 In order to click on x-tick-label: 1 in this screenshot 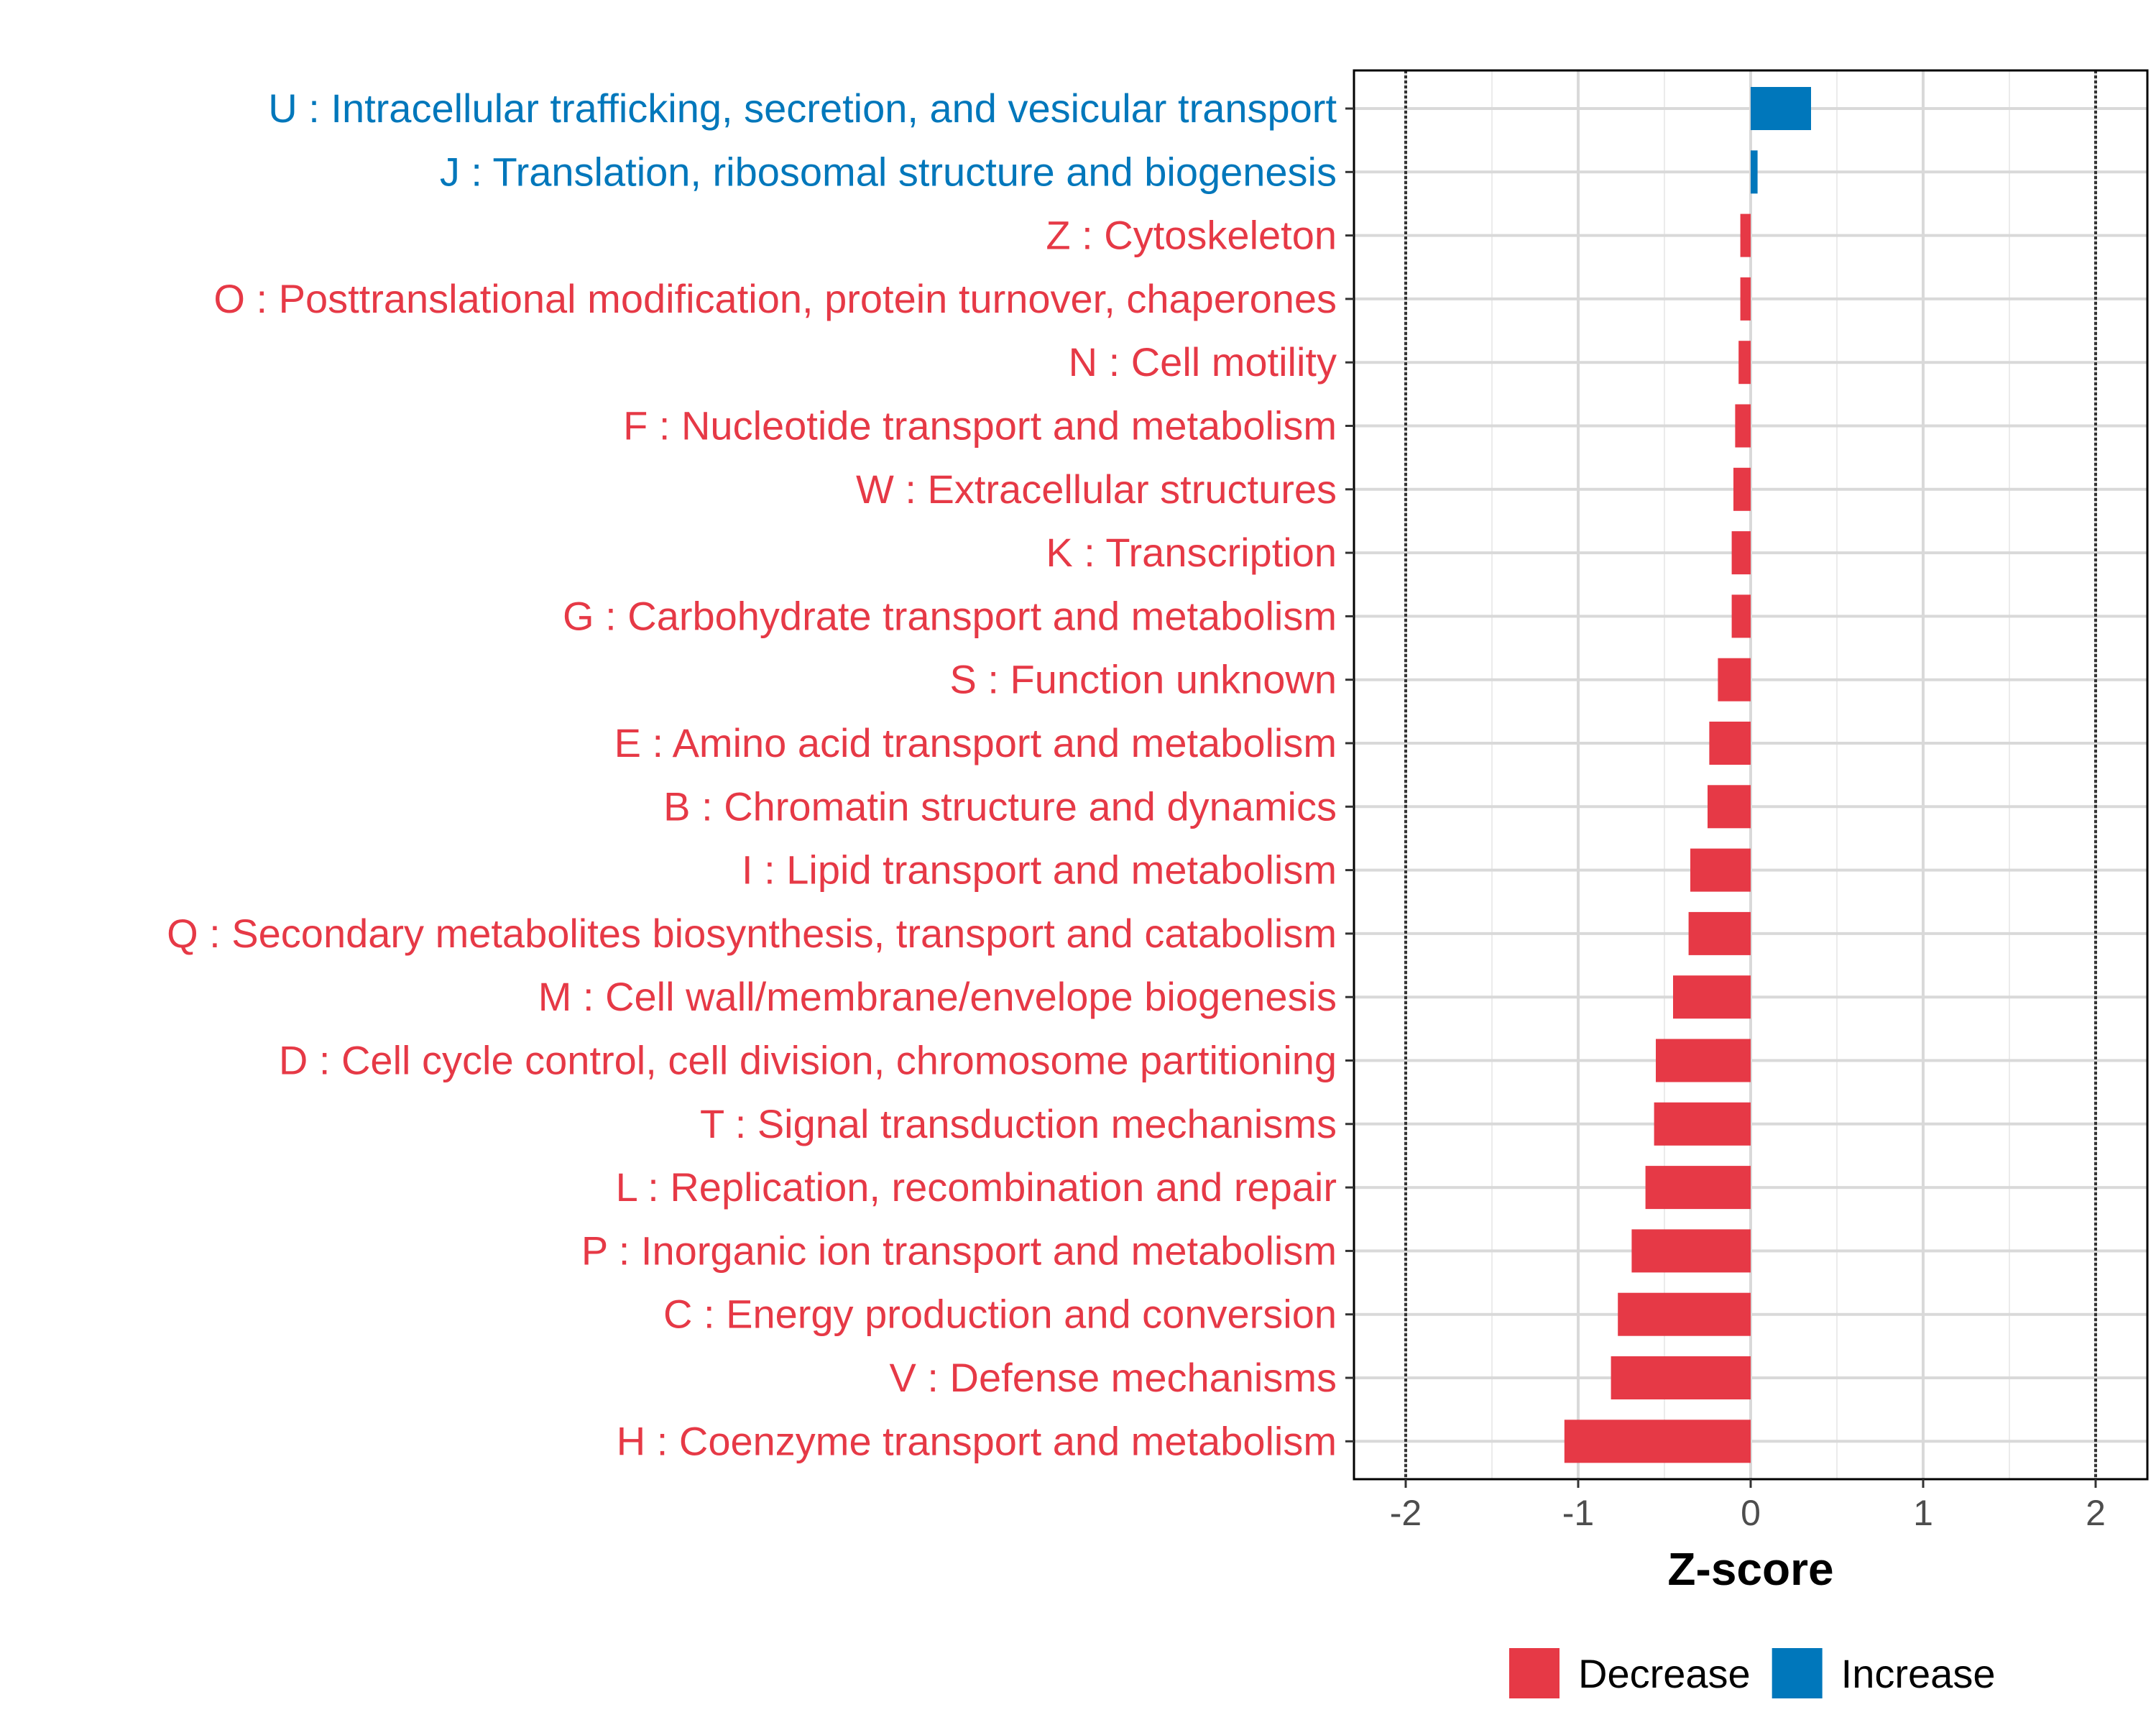, I will do `click(1923, 1513)`.